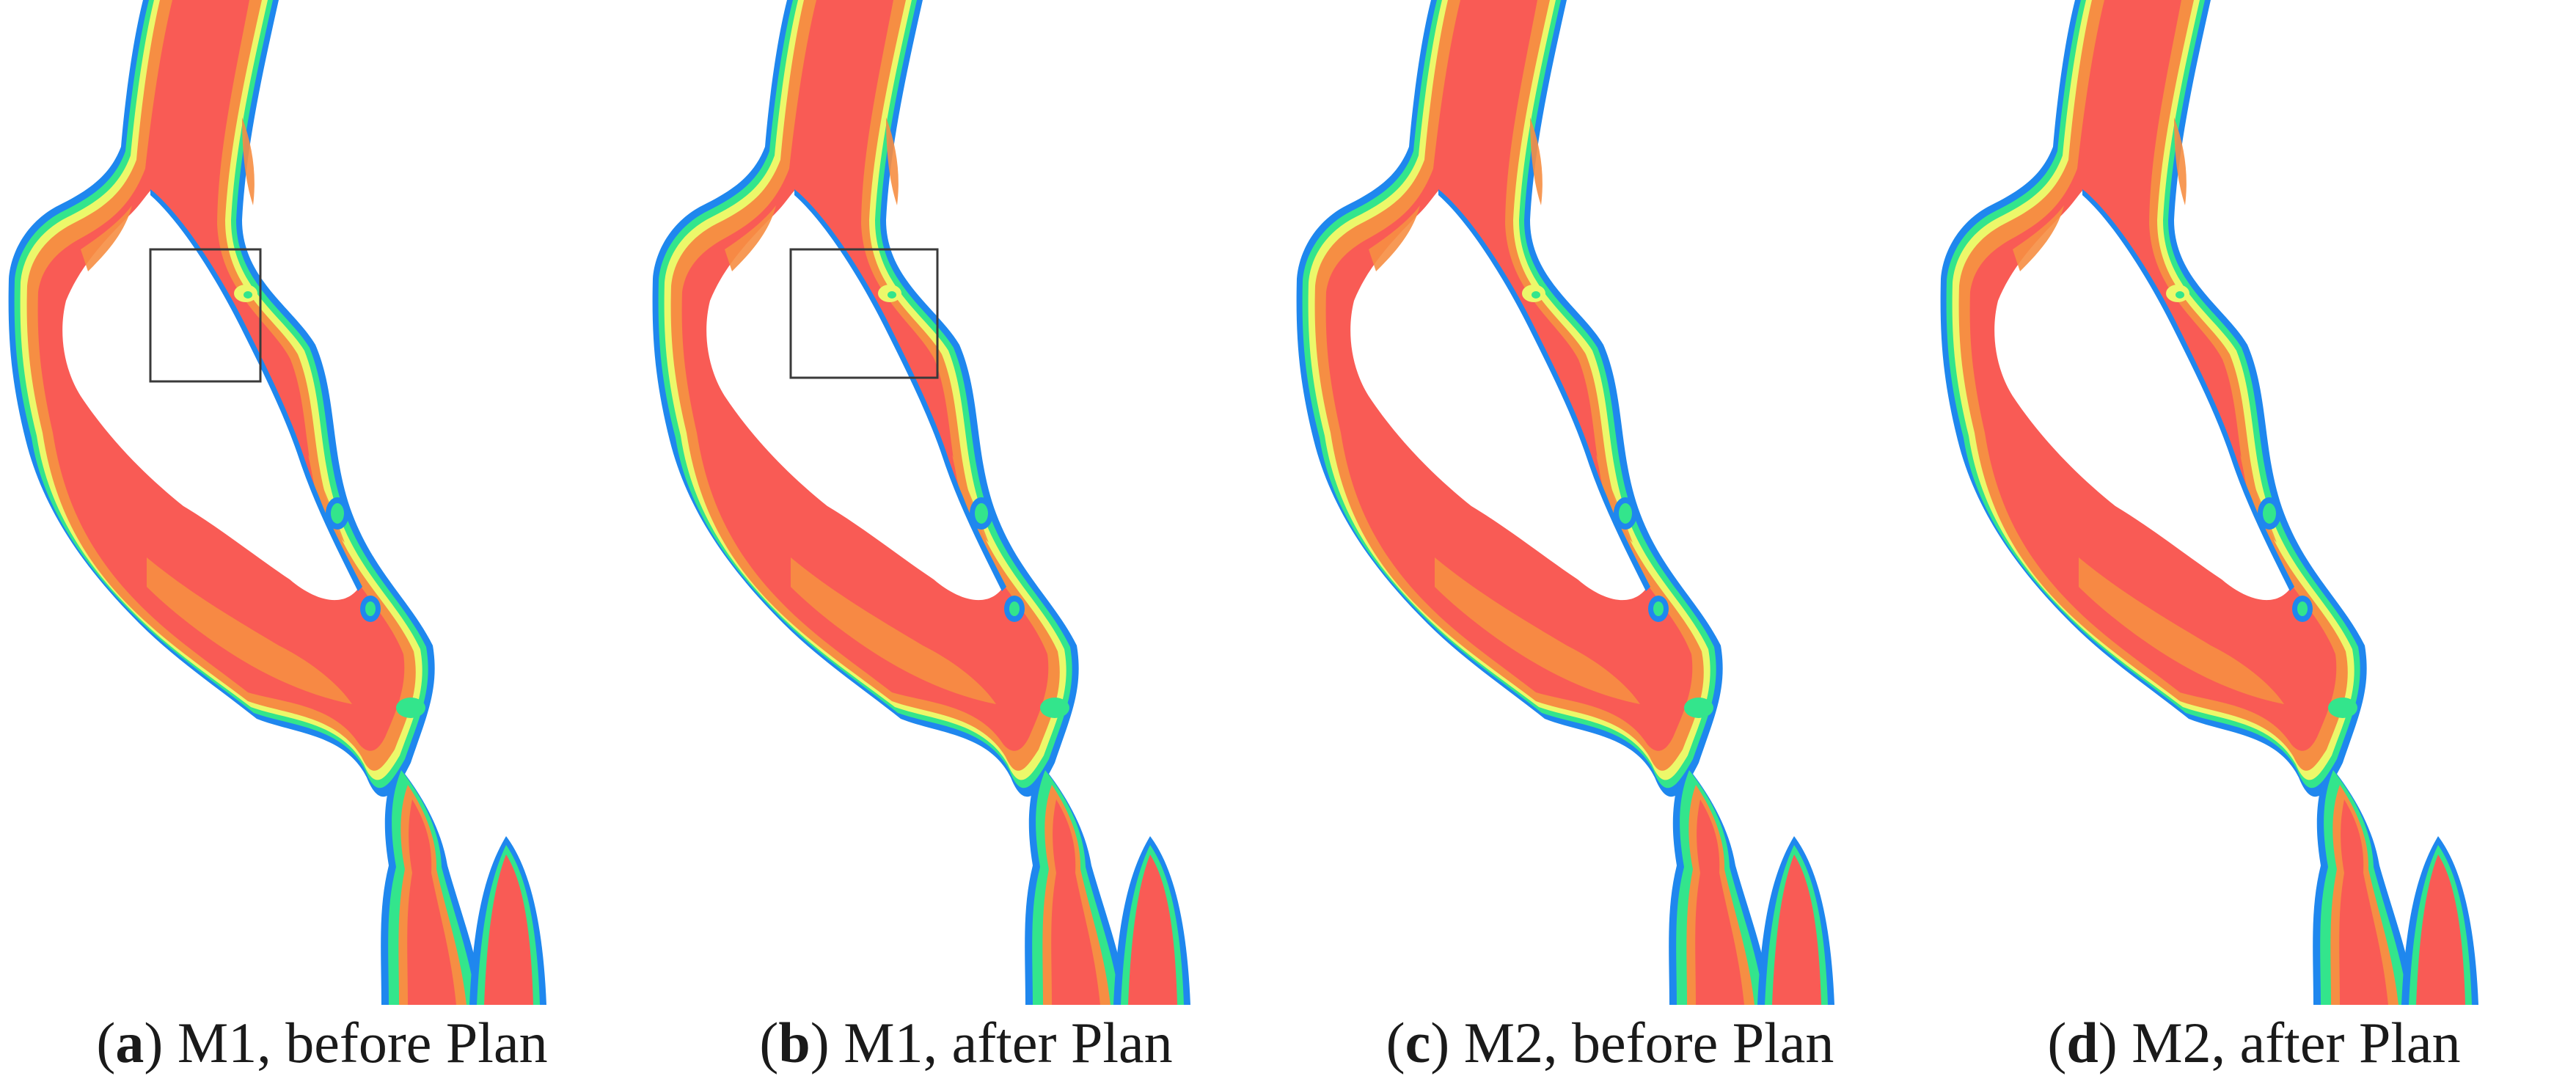 This screenshot has height=1087, width=2576. Describe the element at coordinates (1008, 1043) in the screenshot. I see `caption-text-b: M1, after Plan` at that location.